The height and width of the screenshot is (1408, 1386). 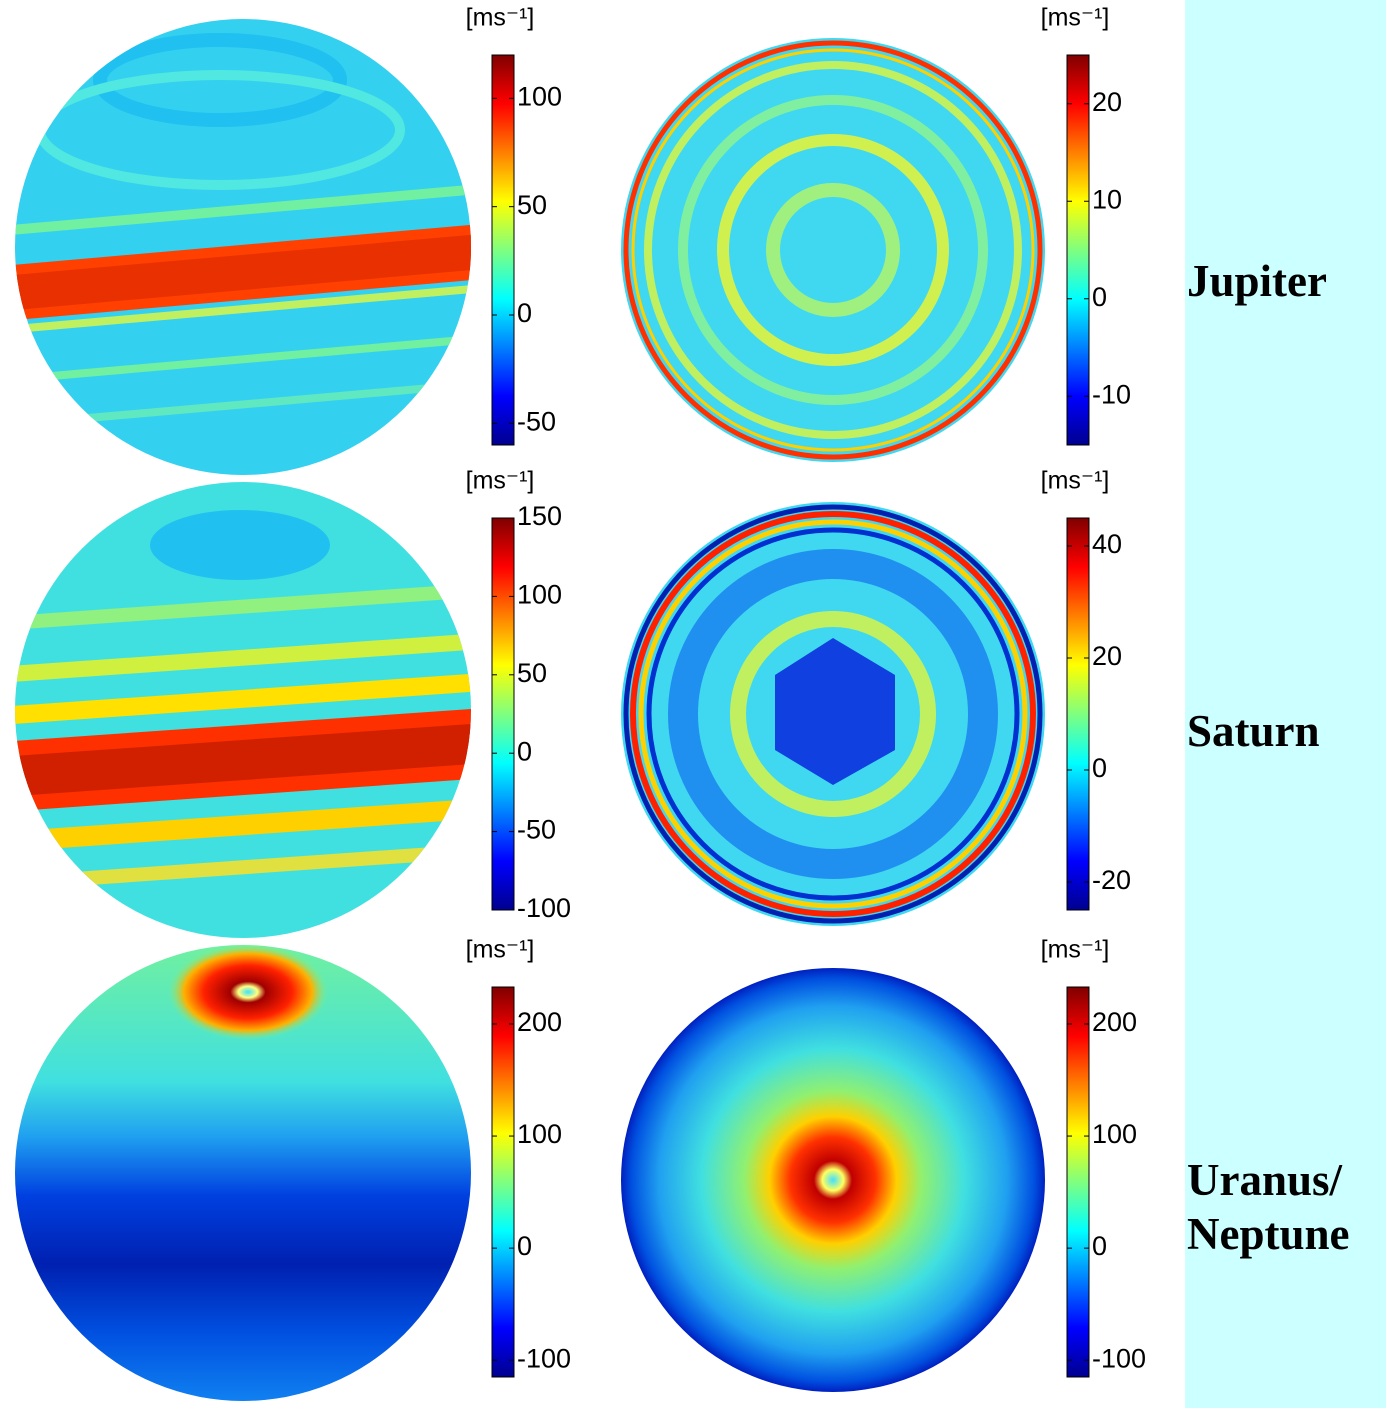 I want to click on tick-label: -10, so click(x=1111, y=394).